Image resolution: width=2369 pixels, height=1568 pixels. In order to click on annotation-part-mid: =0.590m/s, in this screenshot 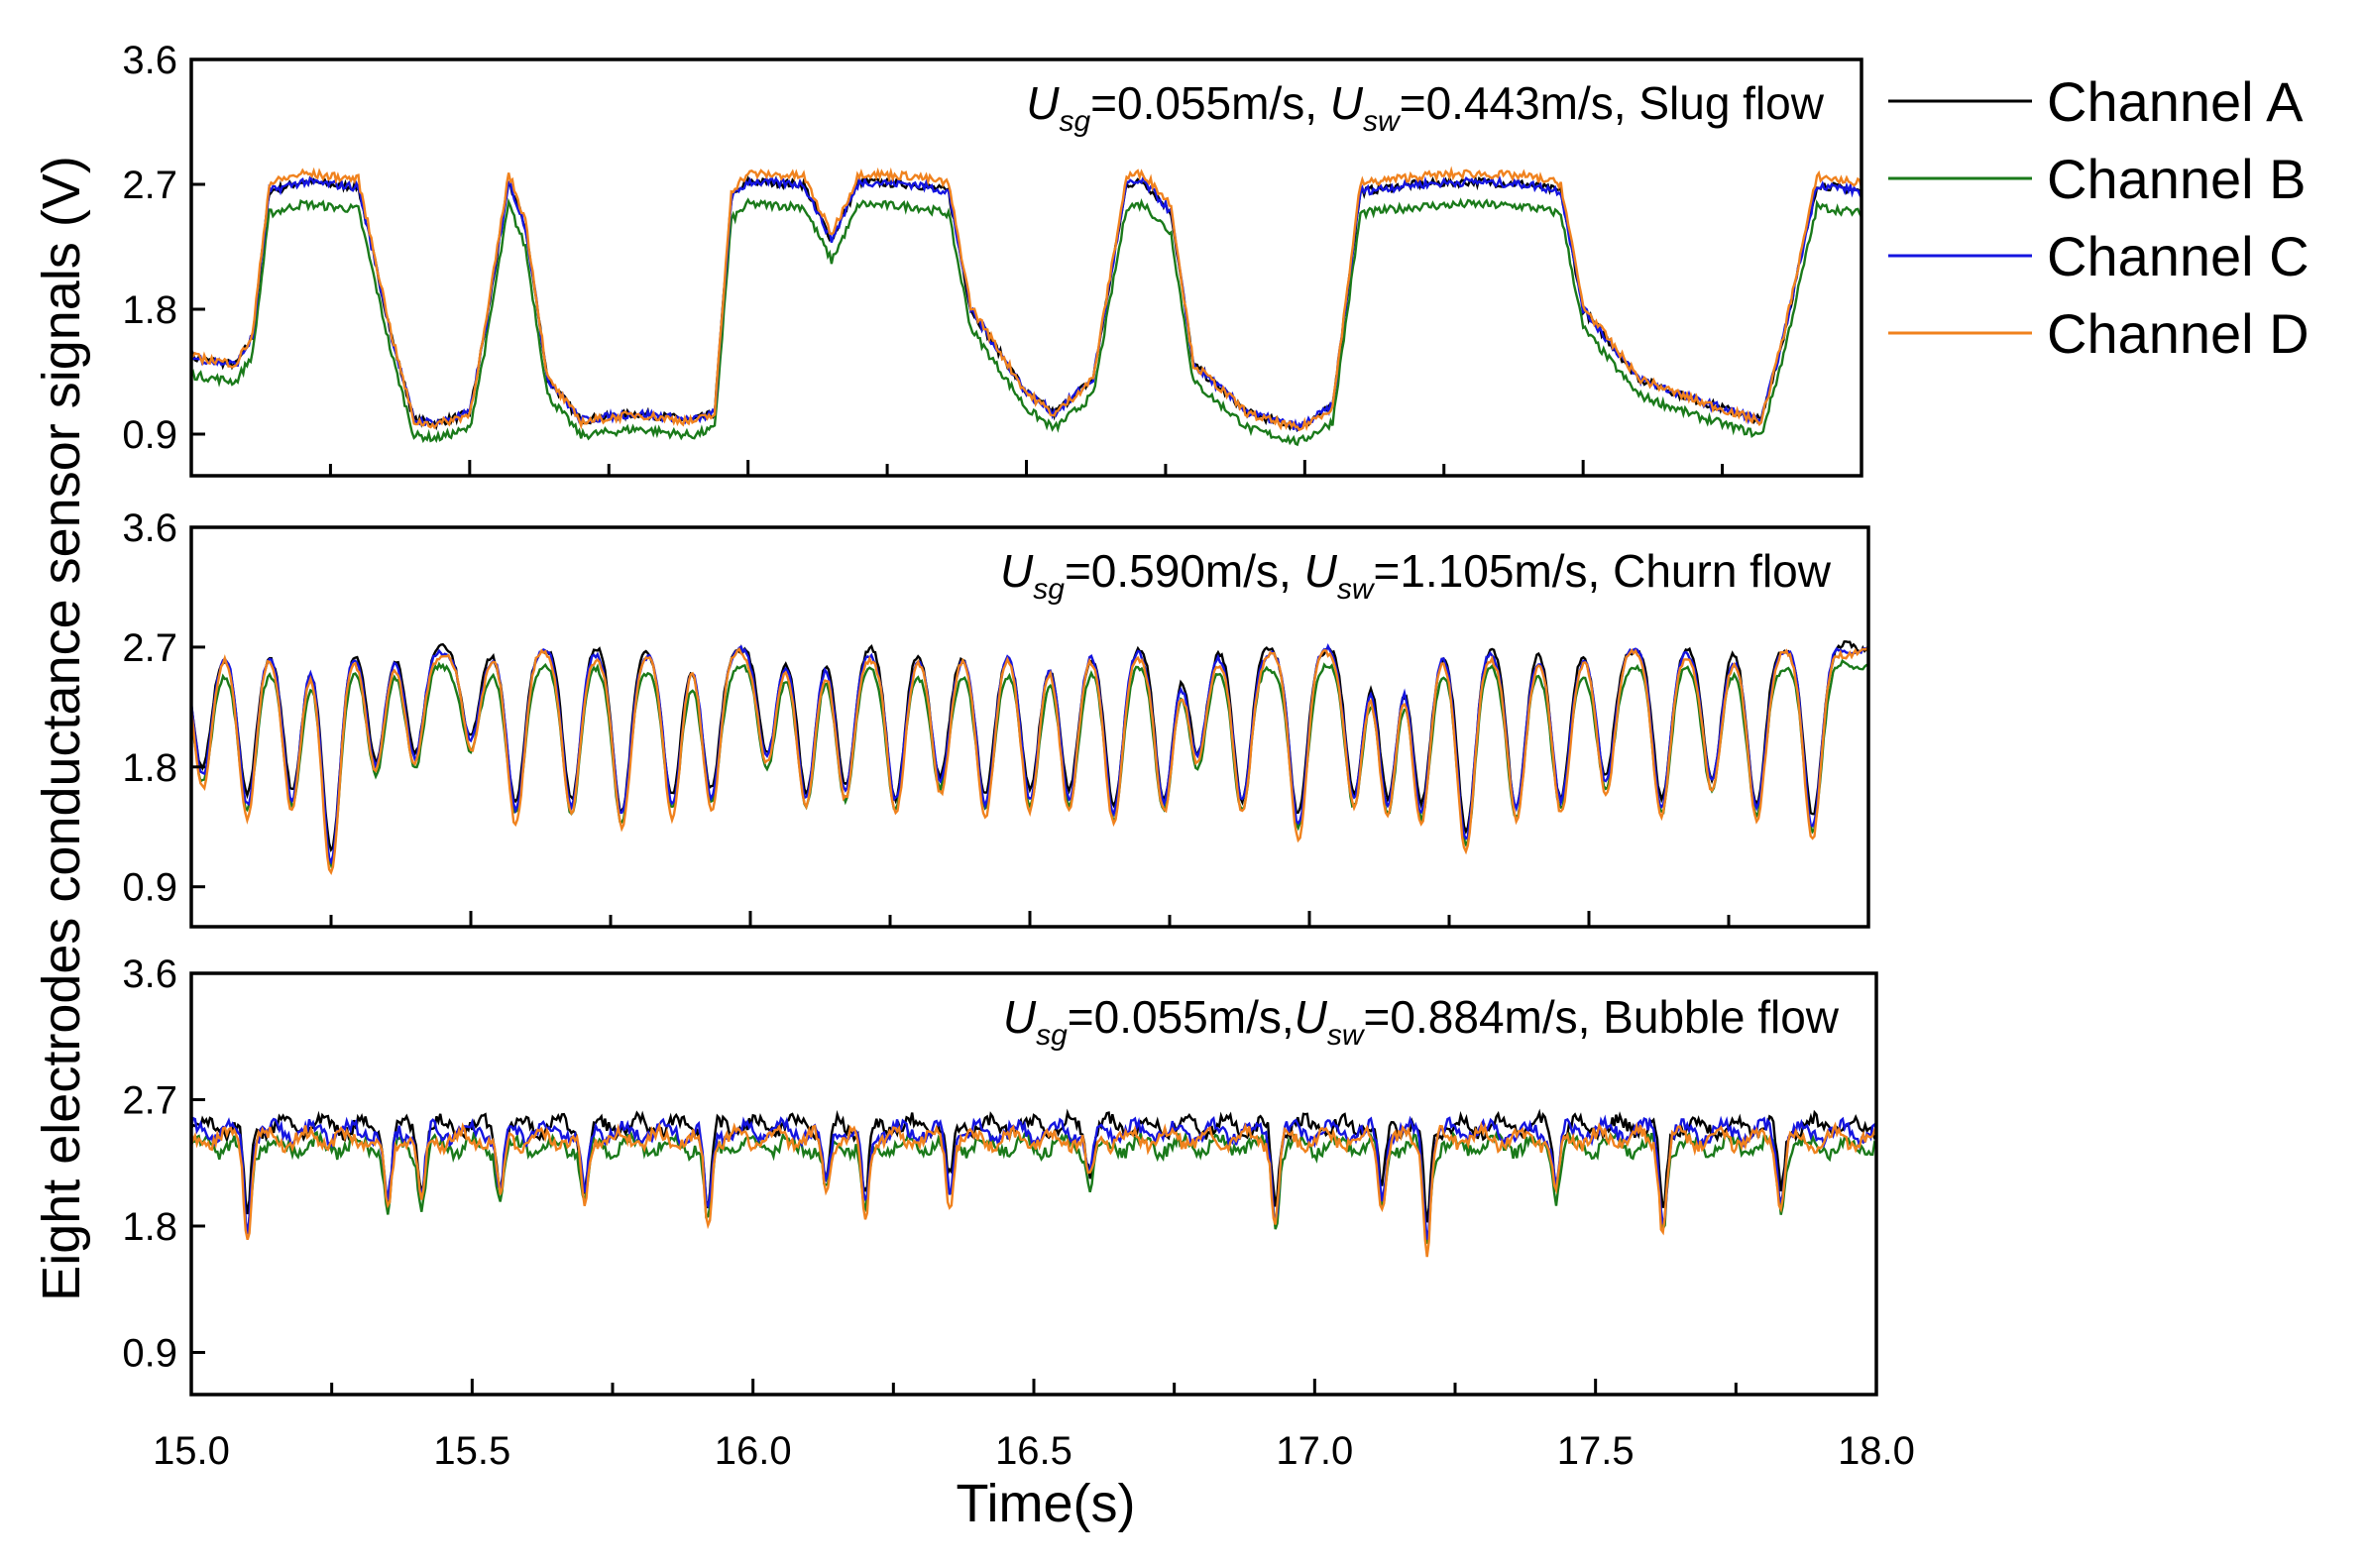, I will do `click(1184, 571)`.